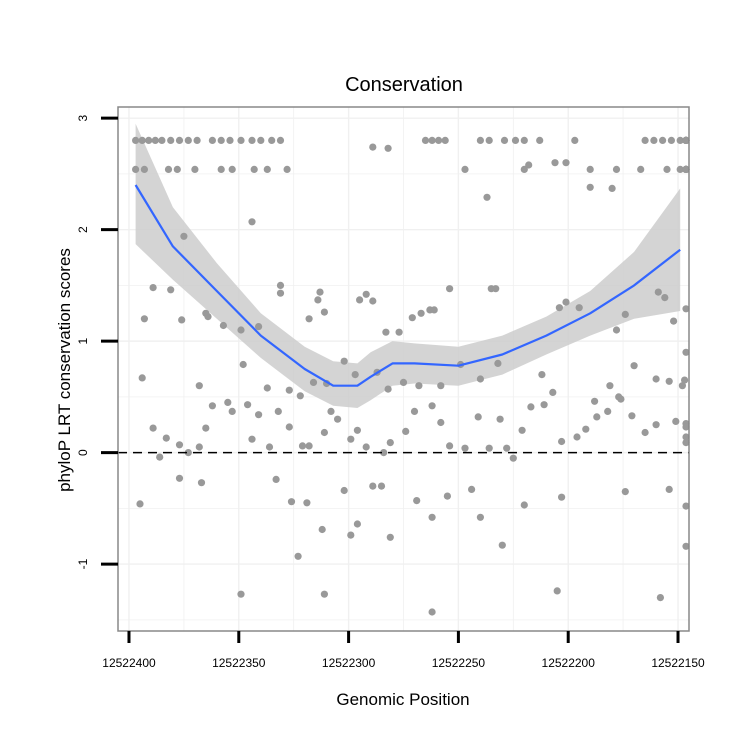  Describe the element at coordinates (569, 663) in the screenshot. I see `x-tick-label: 12522200` at that location.